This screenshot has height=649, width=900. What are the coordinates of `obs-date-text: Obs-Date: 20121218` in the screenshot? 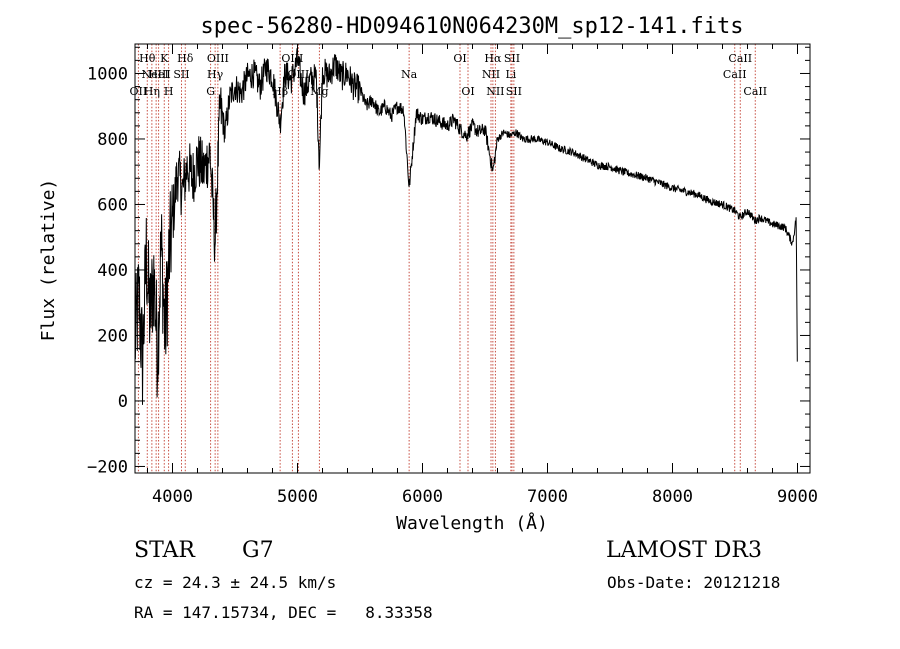 It's located at (694, 582).